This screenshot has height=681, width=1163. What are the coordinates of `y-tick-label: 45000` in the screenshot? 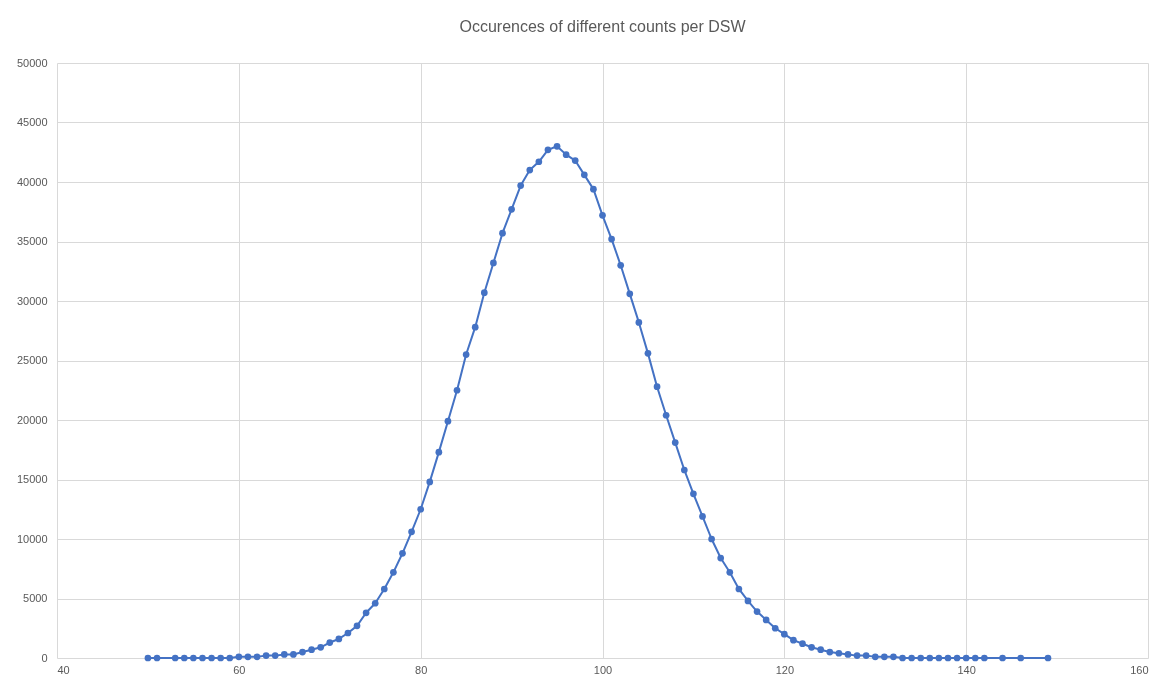 It's located at (32, 122).